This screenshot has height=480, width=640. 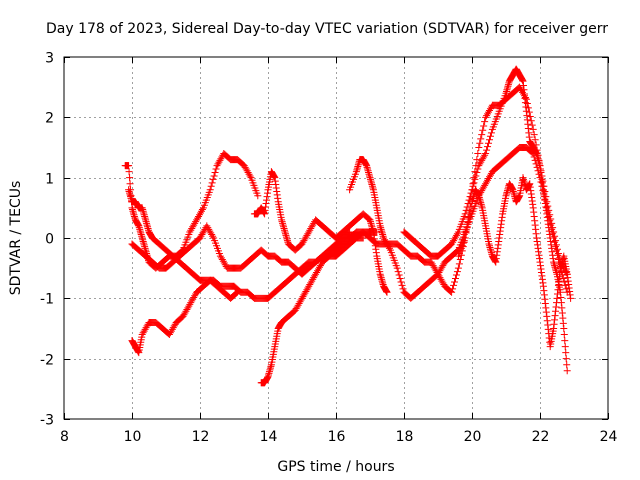 What do you see at coordinates (473, 437) in the screenshot?
I see `x-tick-label: 20` at bounding box center [473, 437].